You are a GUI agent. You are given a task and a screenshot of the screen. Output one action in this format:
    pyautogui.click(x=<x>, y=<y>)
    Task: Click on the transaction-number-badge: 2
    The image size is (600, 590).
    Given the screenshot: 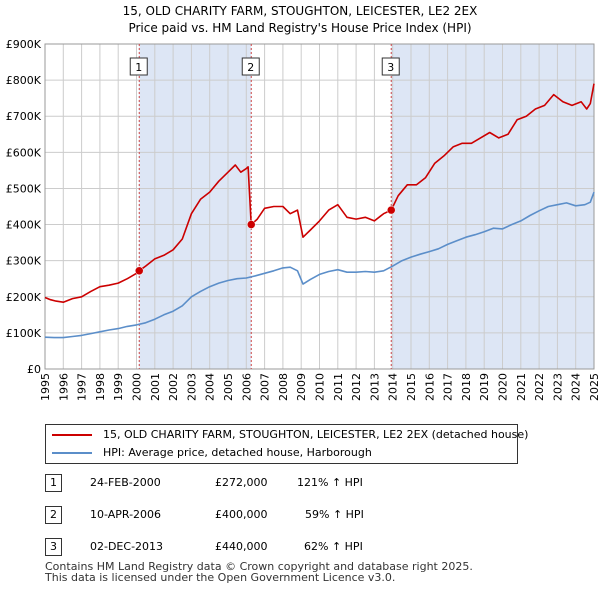 What is the action you would take?
    pyautogui.click(x=53, y=515)
    